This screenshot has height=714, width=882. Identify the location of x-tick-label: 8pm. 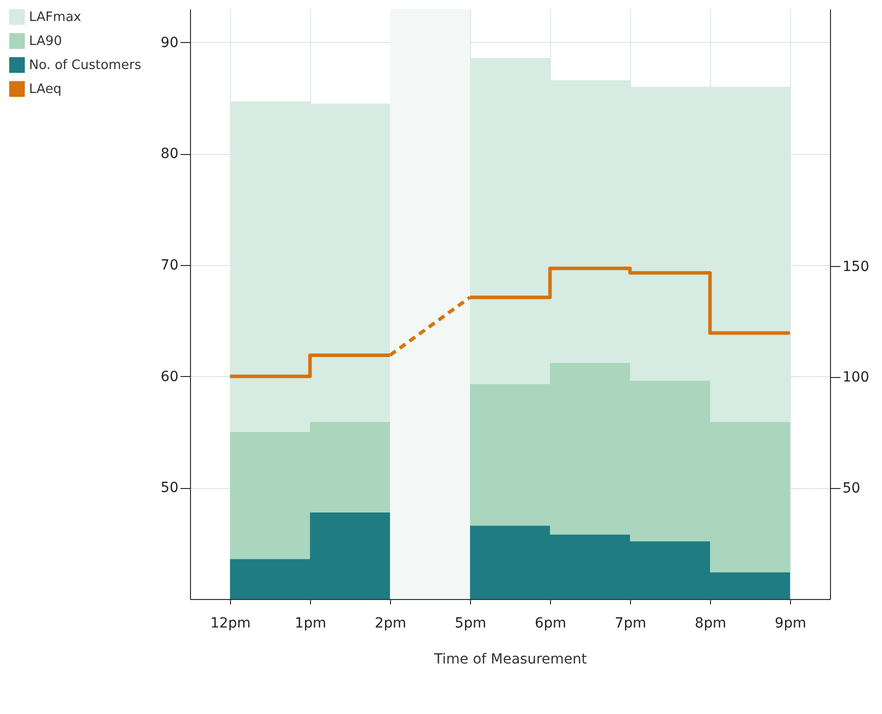
(710, 624).